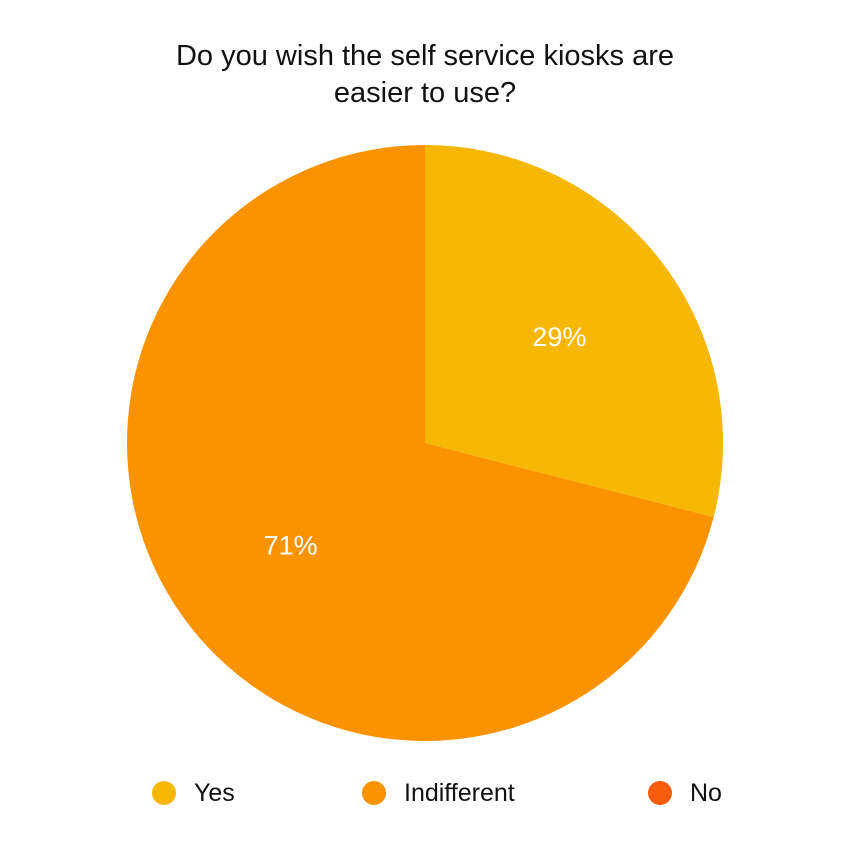 This screenshot has height=850, width=850. I want to click on legend-swatch-no, so click(660, 793).